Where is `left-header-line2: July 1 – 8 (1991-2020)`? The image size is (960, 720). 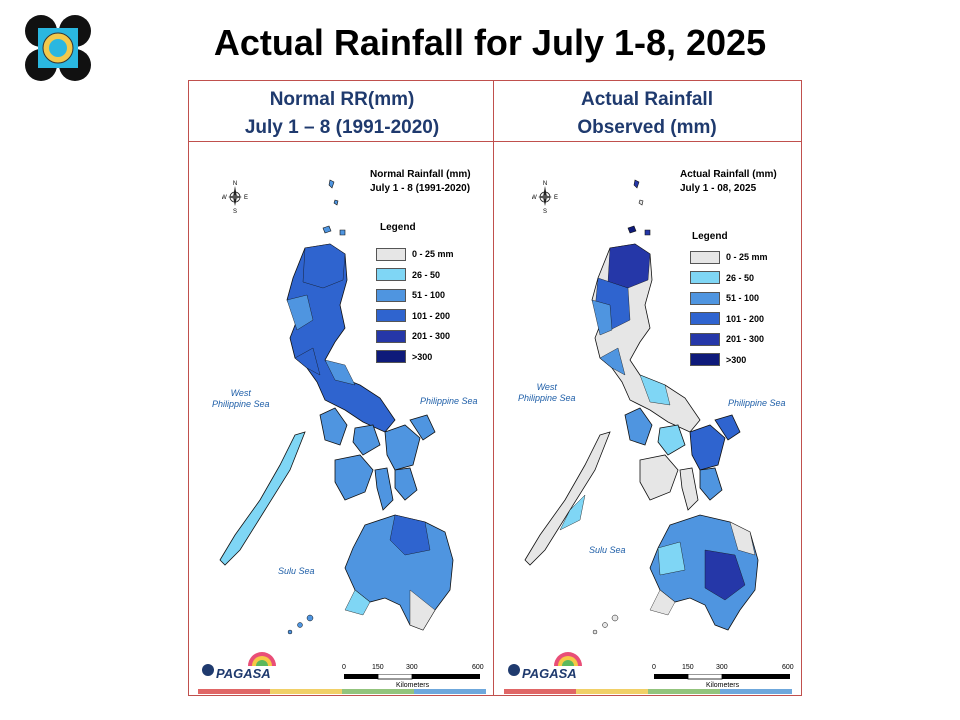
left-header-line2: July 1 – 8 (1991-2020) is located at coordinates (342, 127).